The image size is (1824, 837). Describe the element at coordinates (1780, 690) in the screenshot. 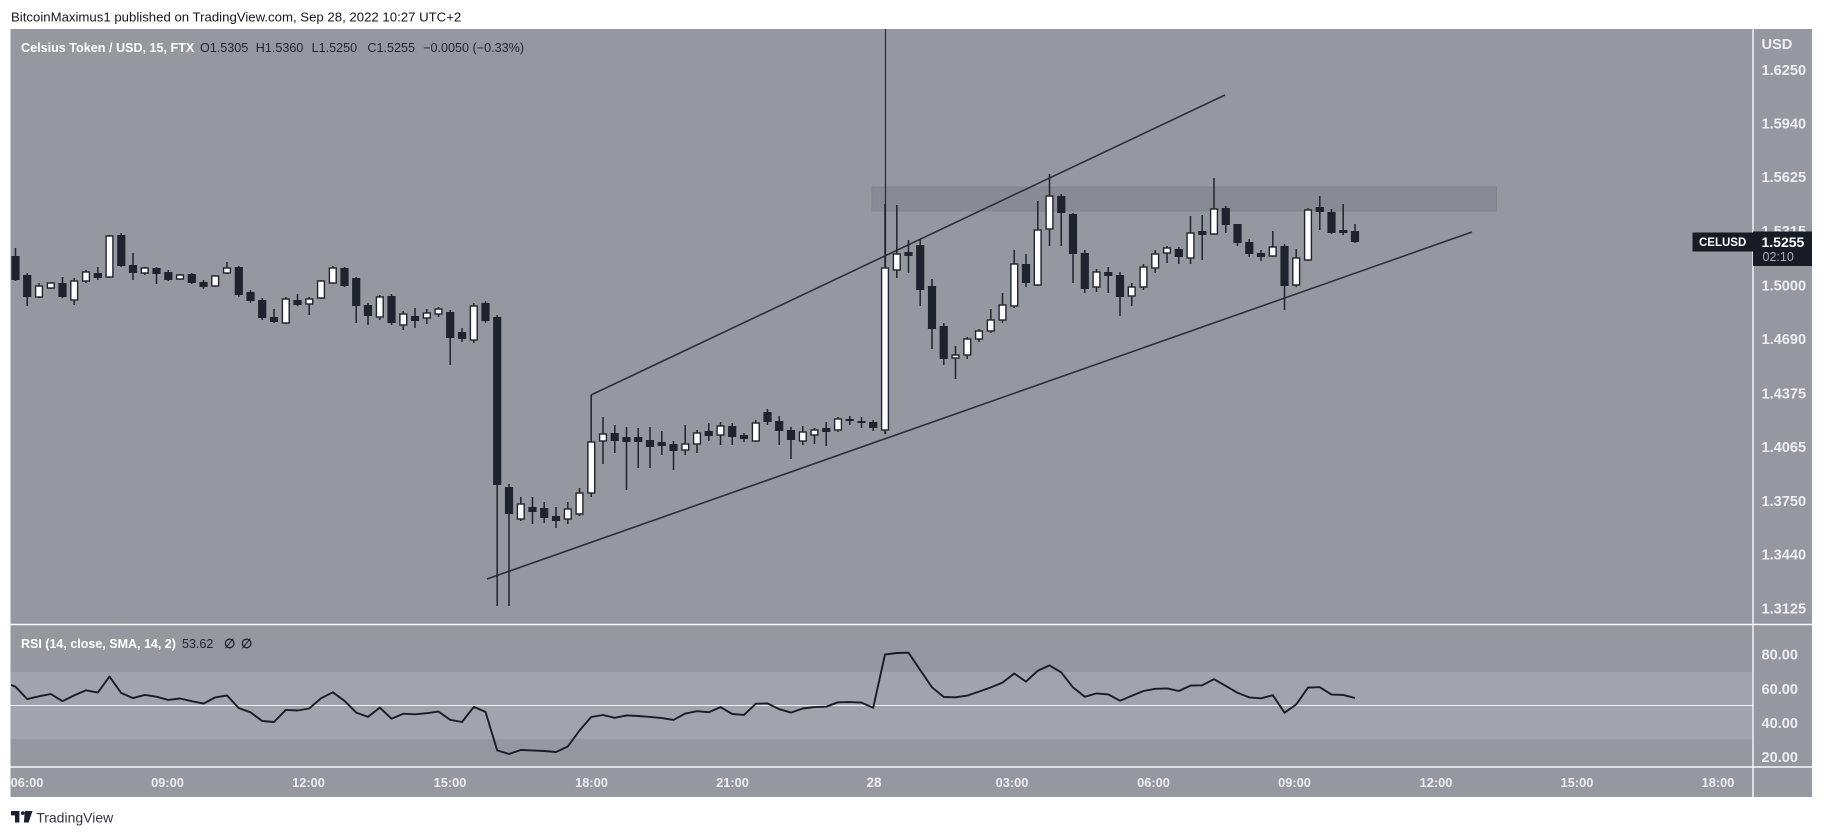

I see `svg-text: 60.00` at that location.